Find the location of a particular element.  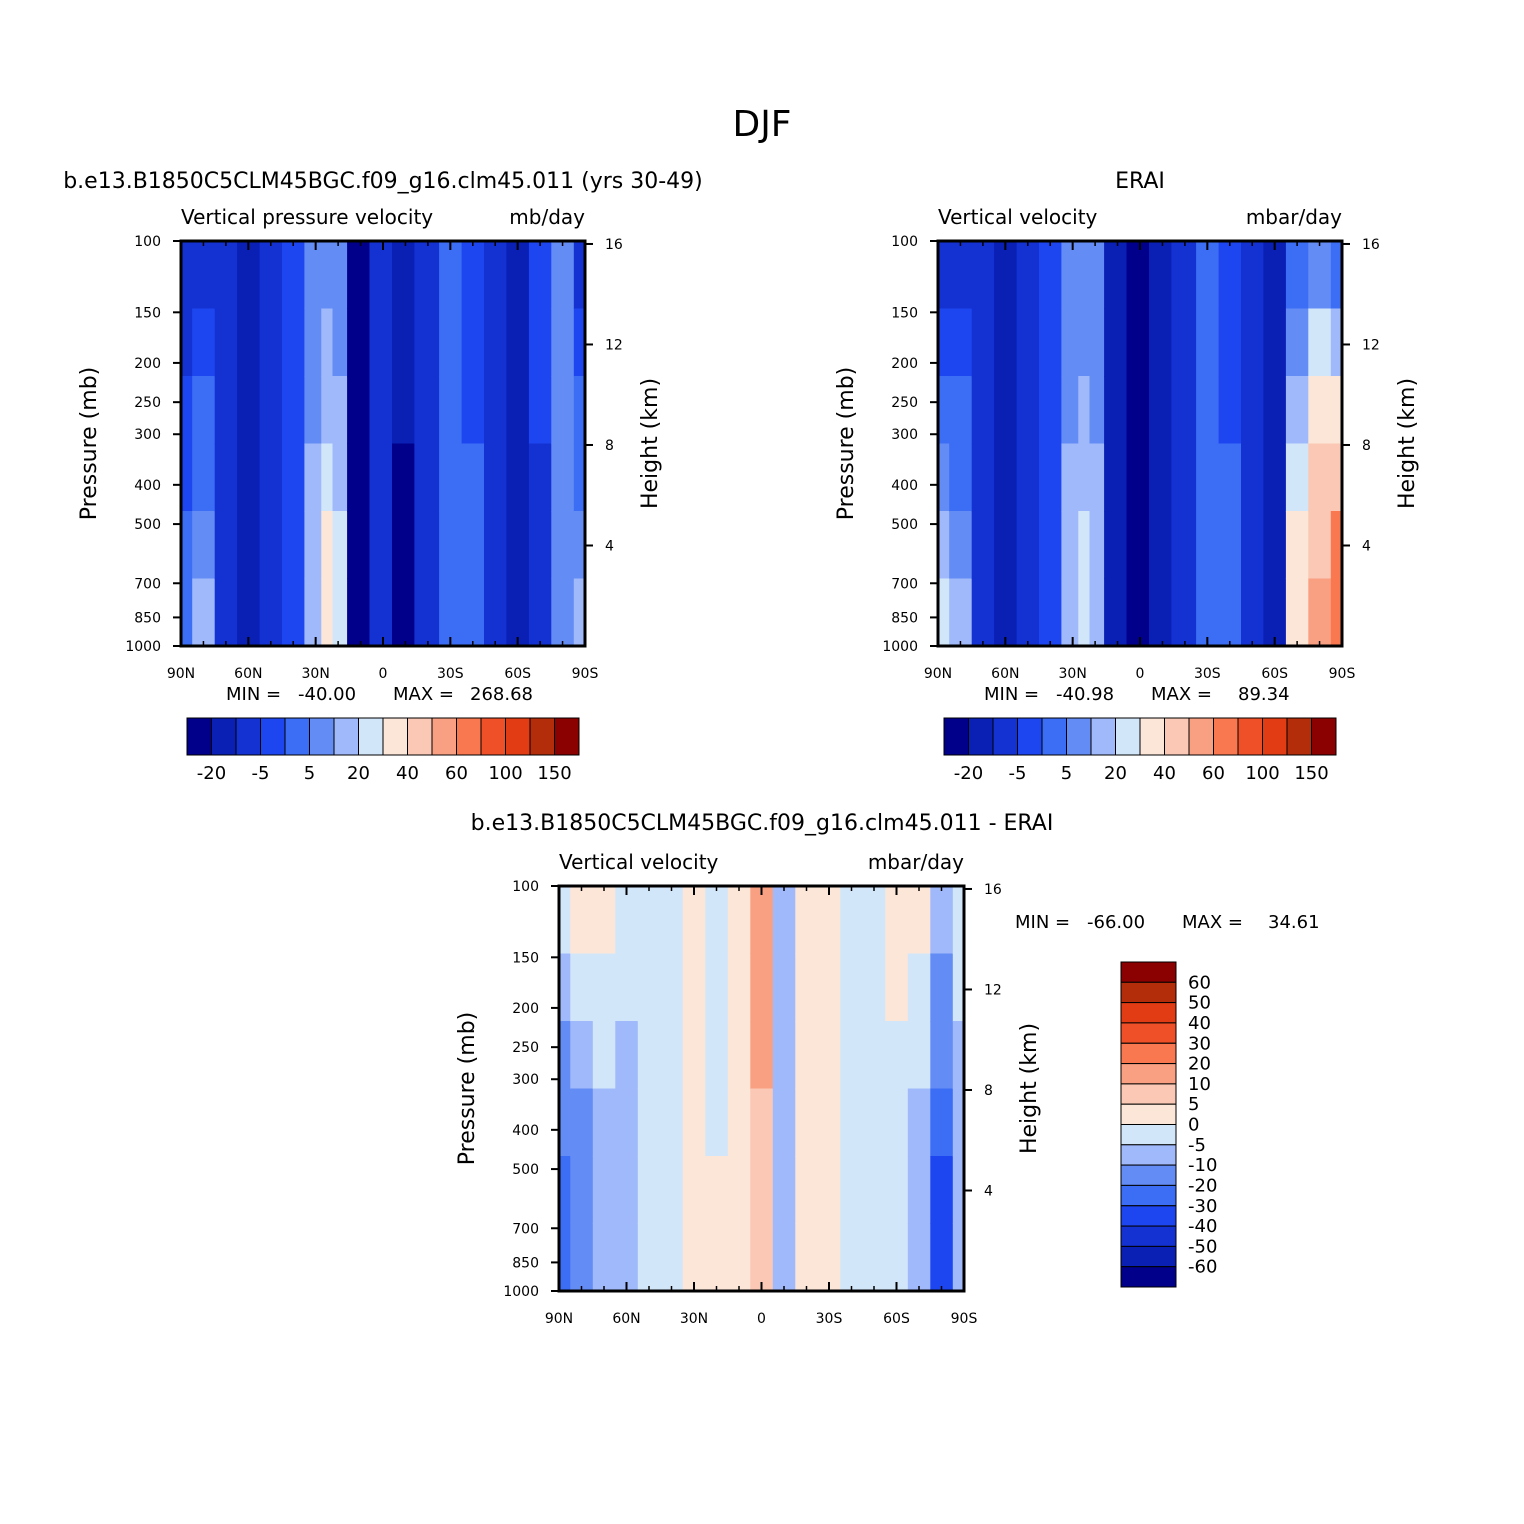

diff-colorbar is located at coordinates (1148, 1124).